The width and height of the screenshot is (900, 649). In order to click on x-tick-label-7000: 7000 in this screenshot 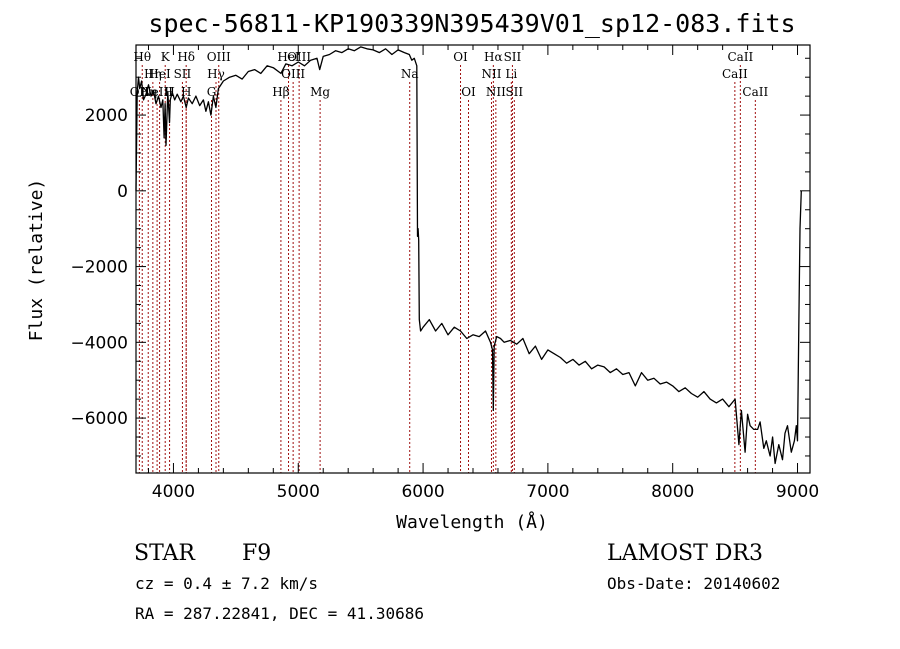, I will do `click(547, 492)`.